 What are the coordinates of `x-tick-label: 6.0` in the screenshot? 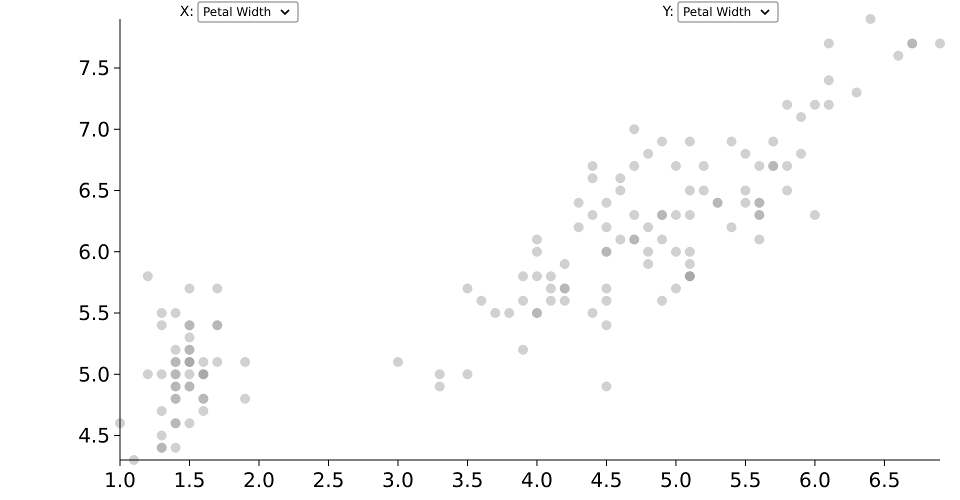 It's located at (815, 480).